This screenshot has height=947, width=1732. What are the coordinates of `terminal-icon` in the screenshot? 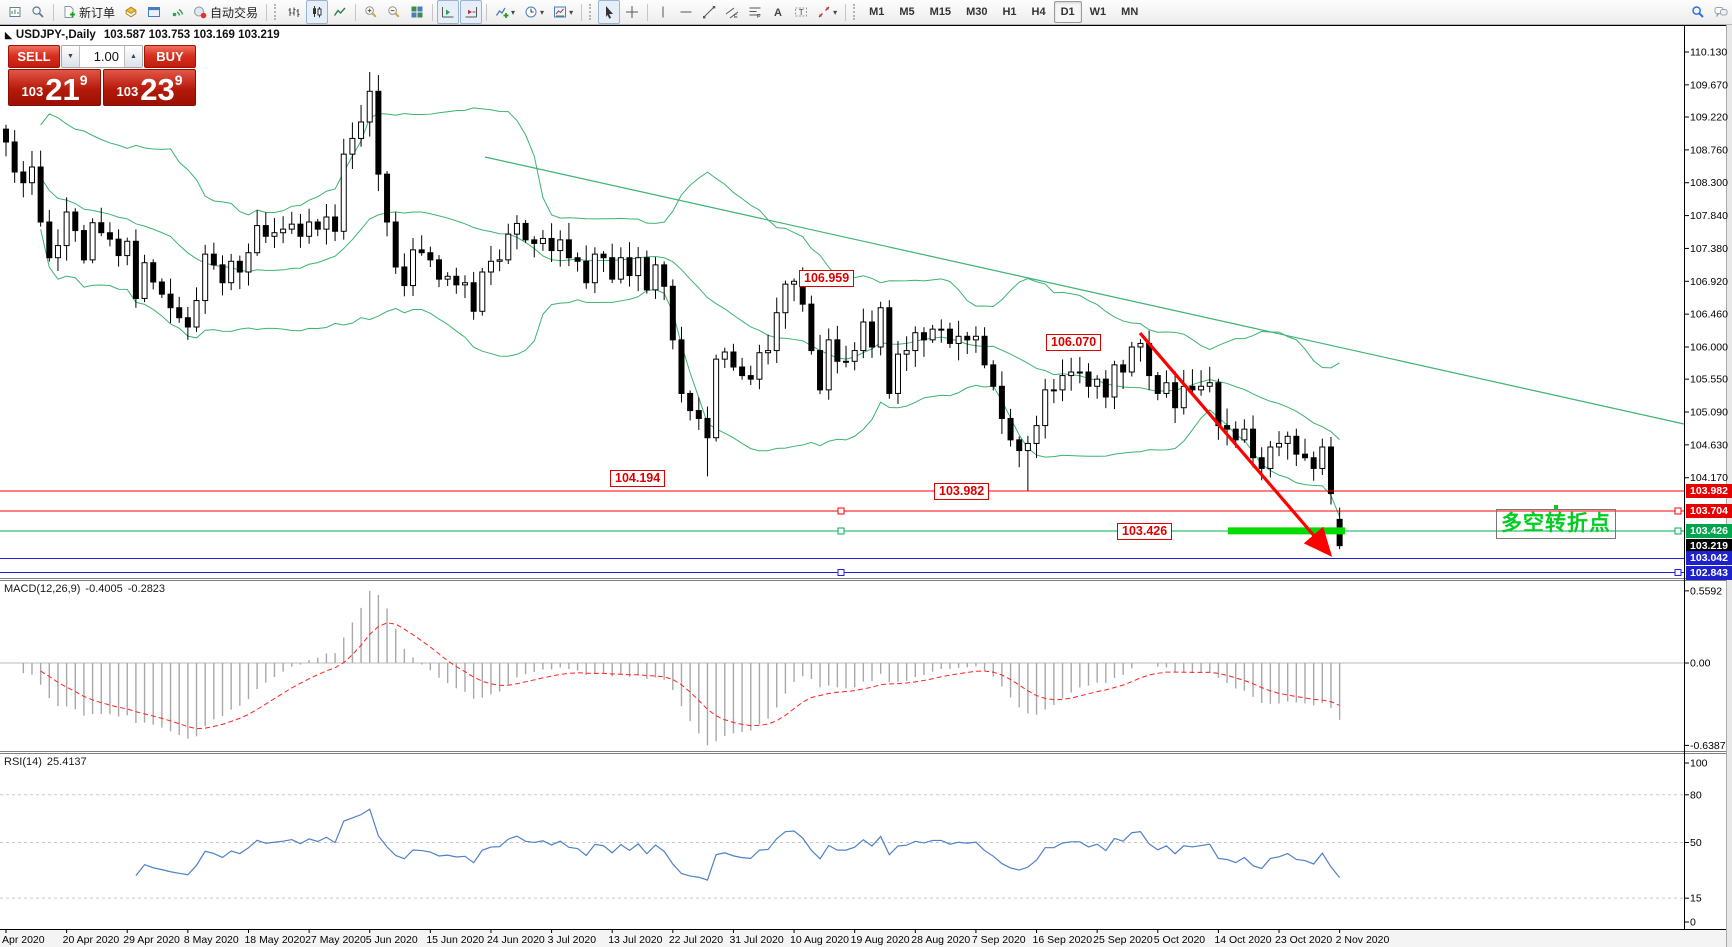 It's located at (154, 12).